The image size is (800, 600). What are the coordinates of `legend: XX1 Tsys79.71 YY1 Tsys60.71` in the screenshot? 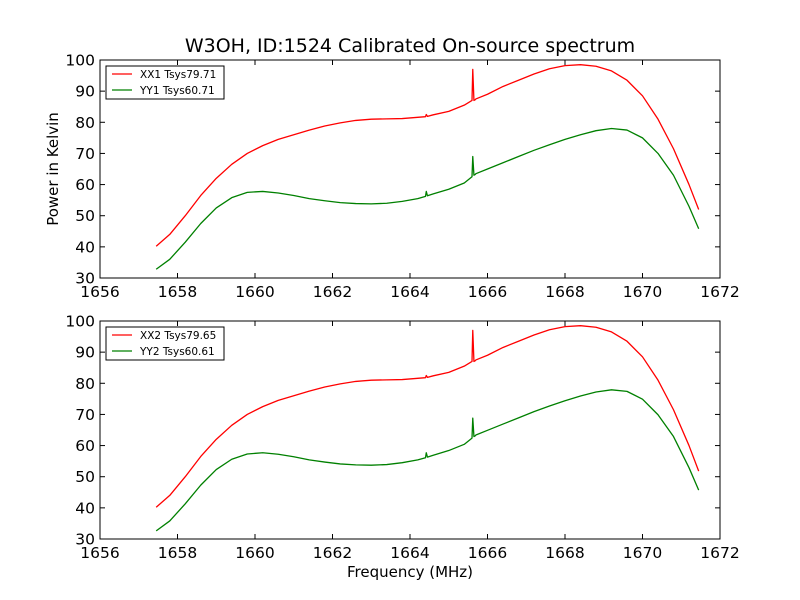 It's located at (165, 82).